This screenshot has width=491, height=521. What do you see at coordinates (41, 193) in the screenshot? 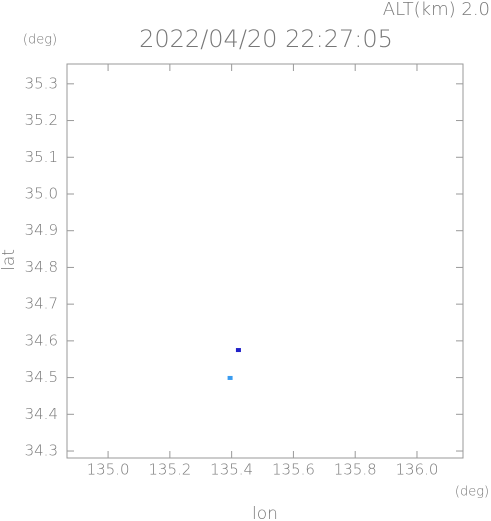
I see `y-tick-label: 35.0` at bounding box center [41, 193].